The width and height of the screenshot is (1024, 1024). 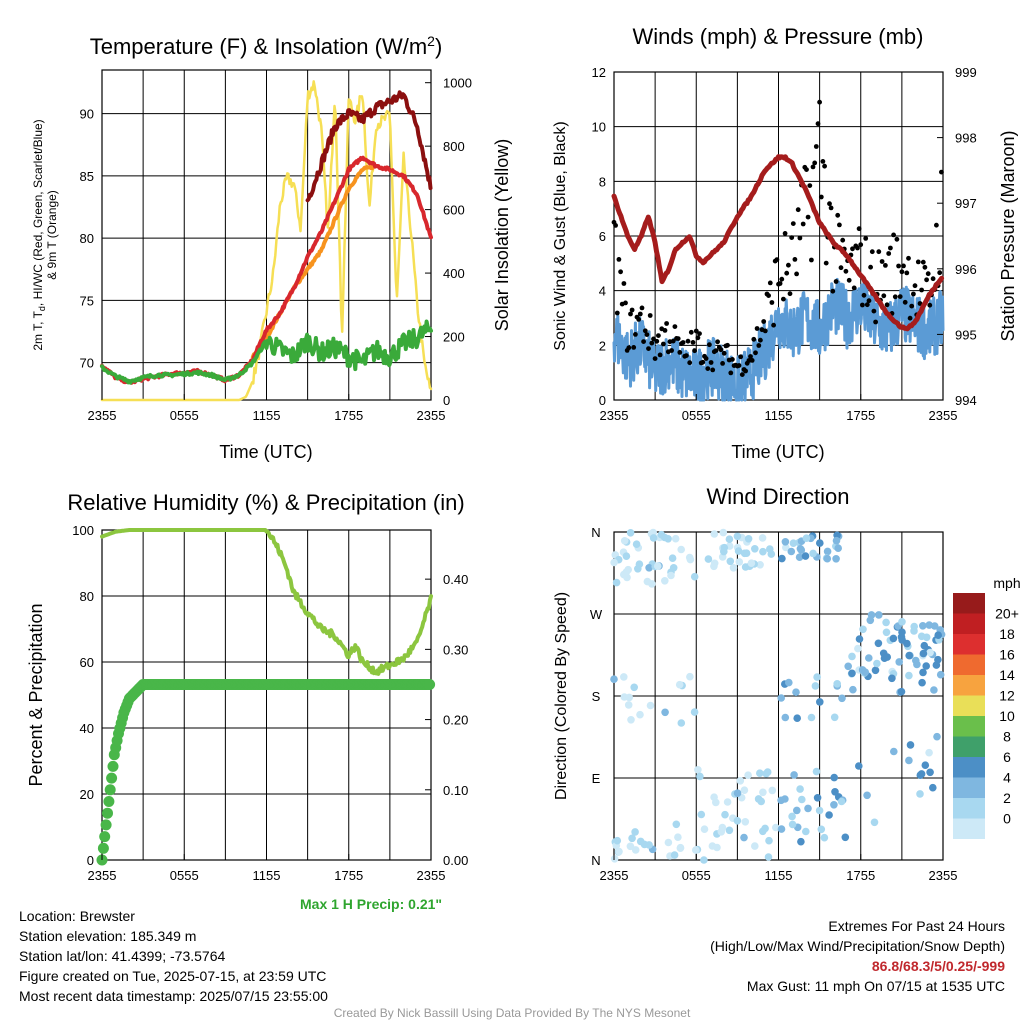 What do you see at coordinates (455, 720) in the screenshot?
I see `y2-tick-label: 0.20` at bounding box center [455, 720].